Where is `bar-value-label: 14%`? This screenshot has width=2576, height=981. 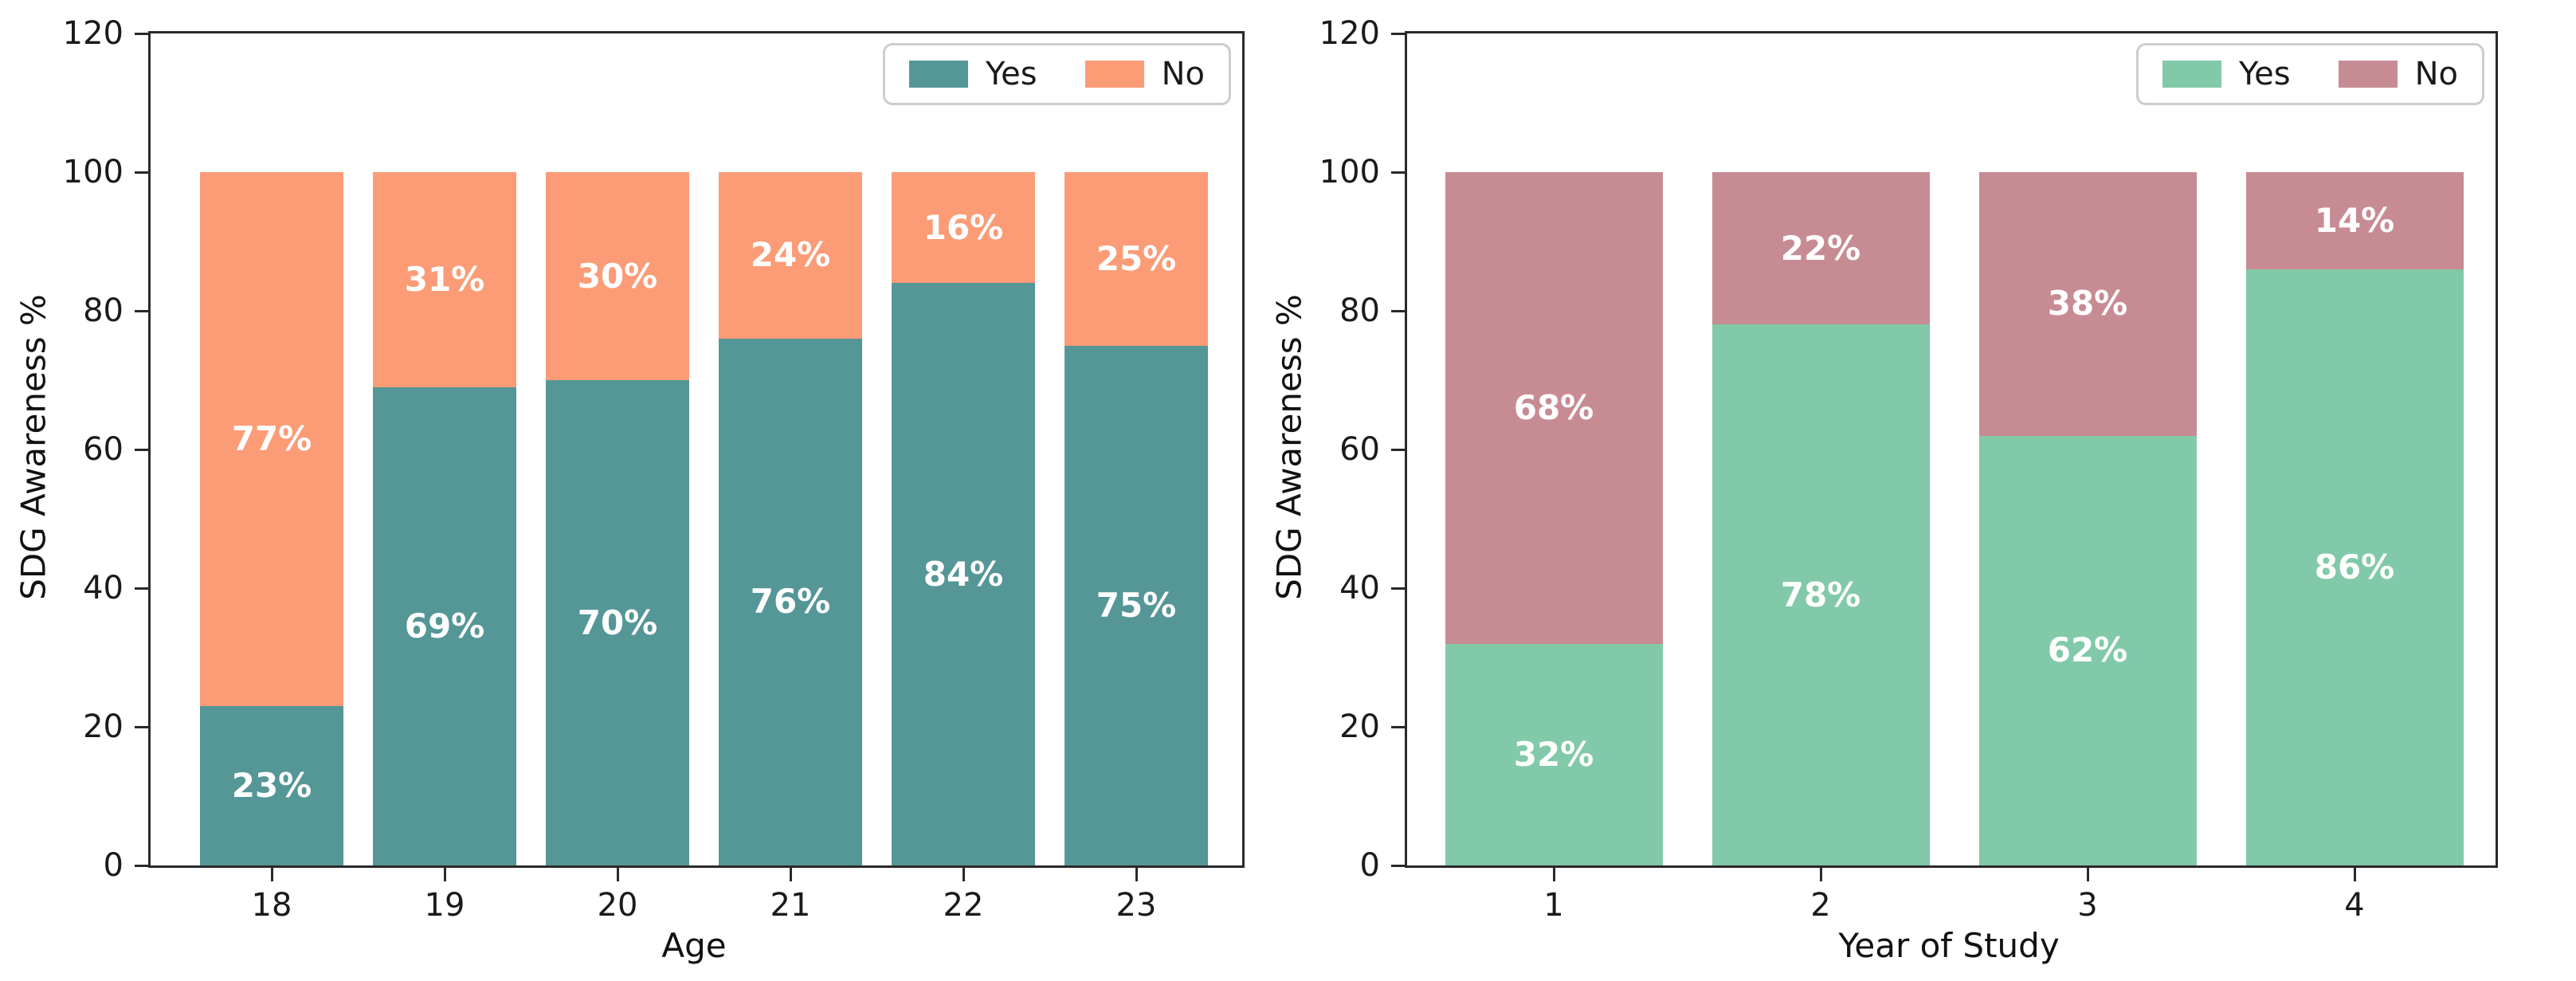 bar-value-label: 14% is located at coordinates (2354, 220).